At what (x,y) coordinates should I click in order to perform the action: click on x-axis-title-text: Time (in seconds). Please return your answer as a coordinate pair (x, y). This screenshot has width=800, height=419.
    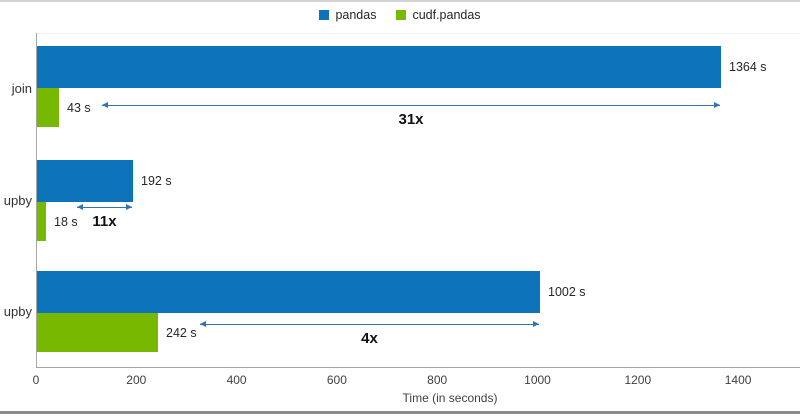
    Looking at the image, I should click on (450, 398).